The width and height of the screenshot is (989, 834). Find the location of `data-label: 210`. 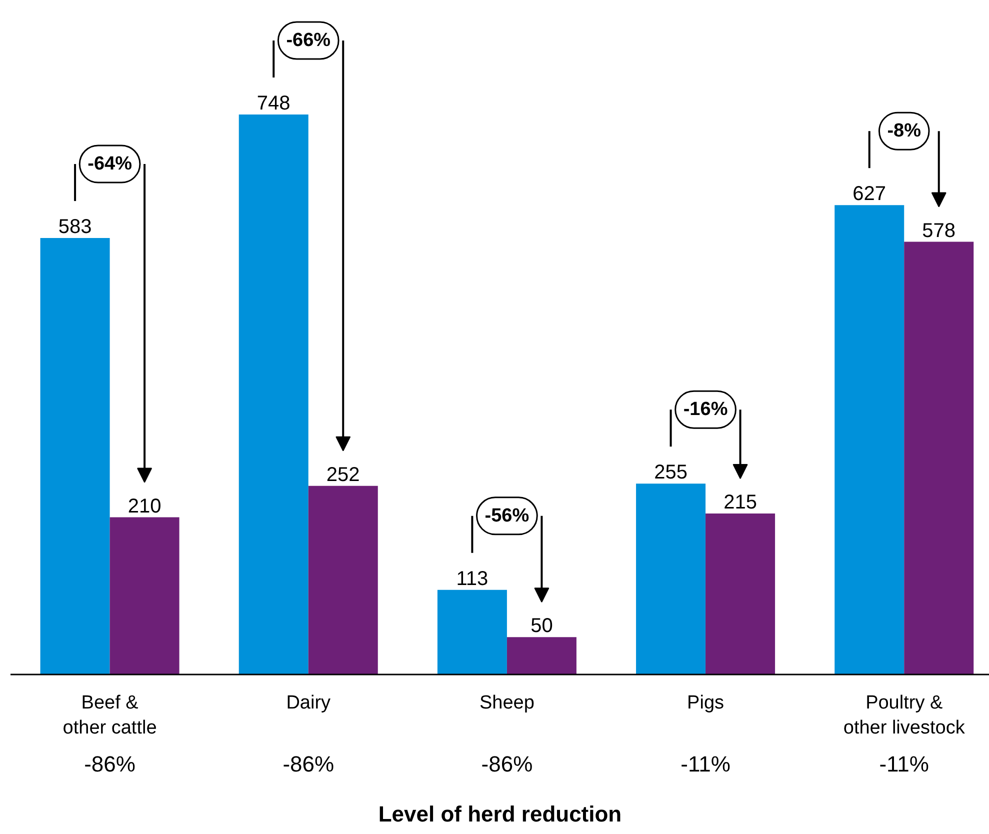

data-label: 210 is located at coordinates (145, 506).